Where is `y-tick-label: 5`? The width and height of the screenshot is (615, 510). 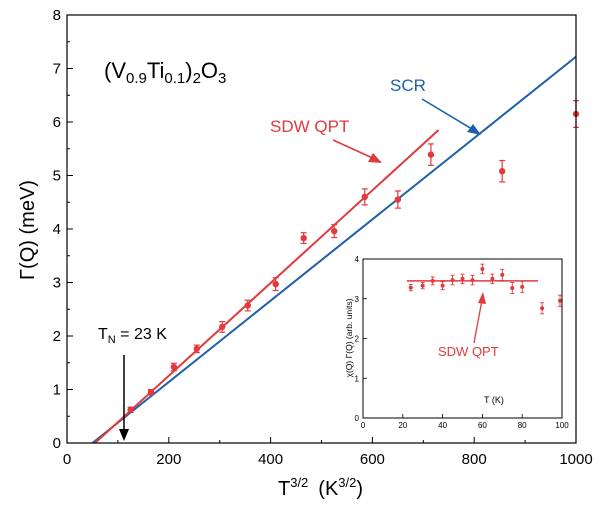
y-tick-label: 5 is located at coordinates (57, 176).